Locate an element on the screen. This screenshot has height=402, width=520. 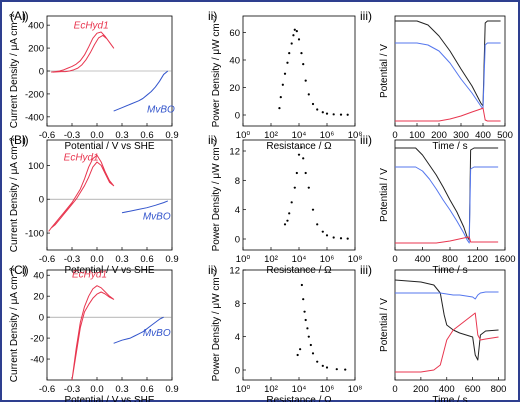
x-tick-label: -0.6 is located at coordinates (47, 135).